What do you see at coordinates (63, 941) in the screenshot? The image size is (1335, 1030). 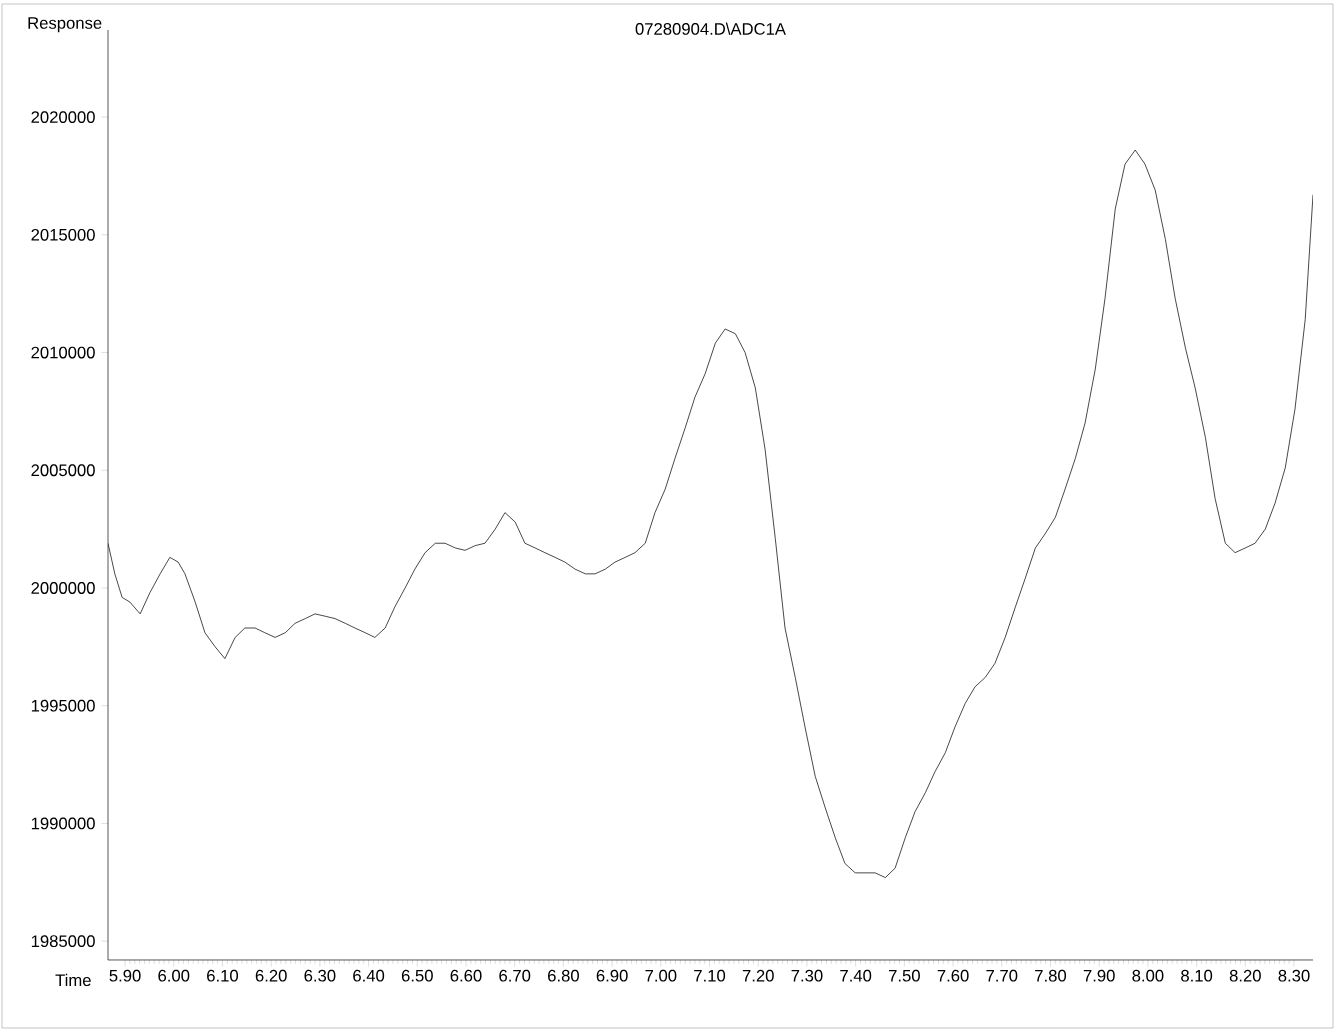 I see `y-tick-label: 1985000` at bounding box center [63, 941].